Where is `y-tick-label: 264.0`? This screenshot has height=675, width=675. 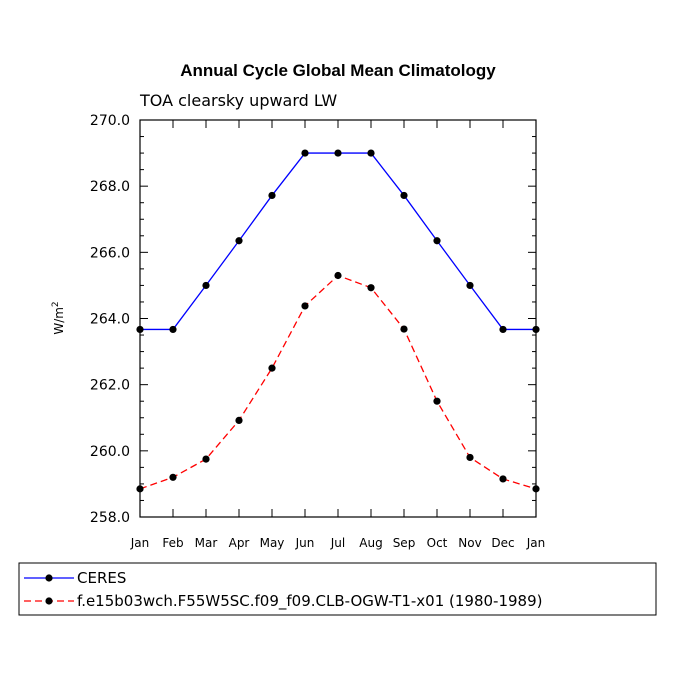 y-tick-label: 264.0 is located at coordinates (110, 320).